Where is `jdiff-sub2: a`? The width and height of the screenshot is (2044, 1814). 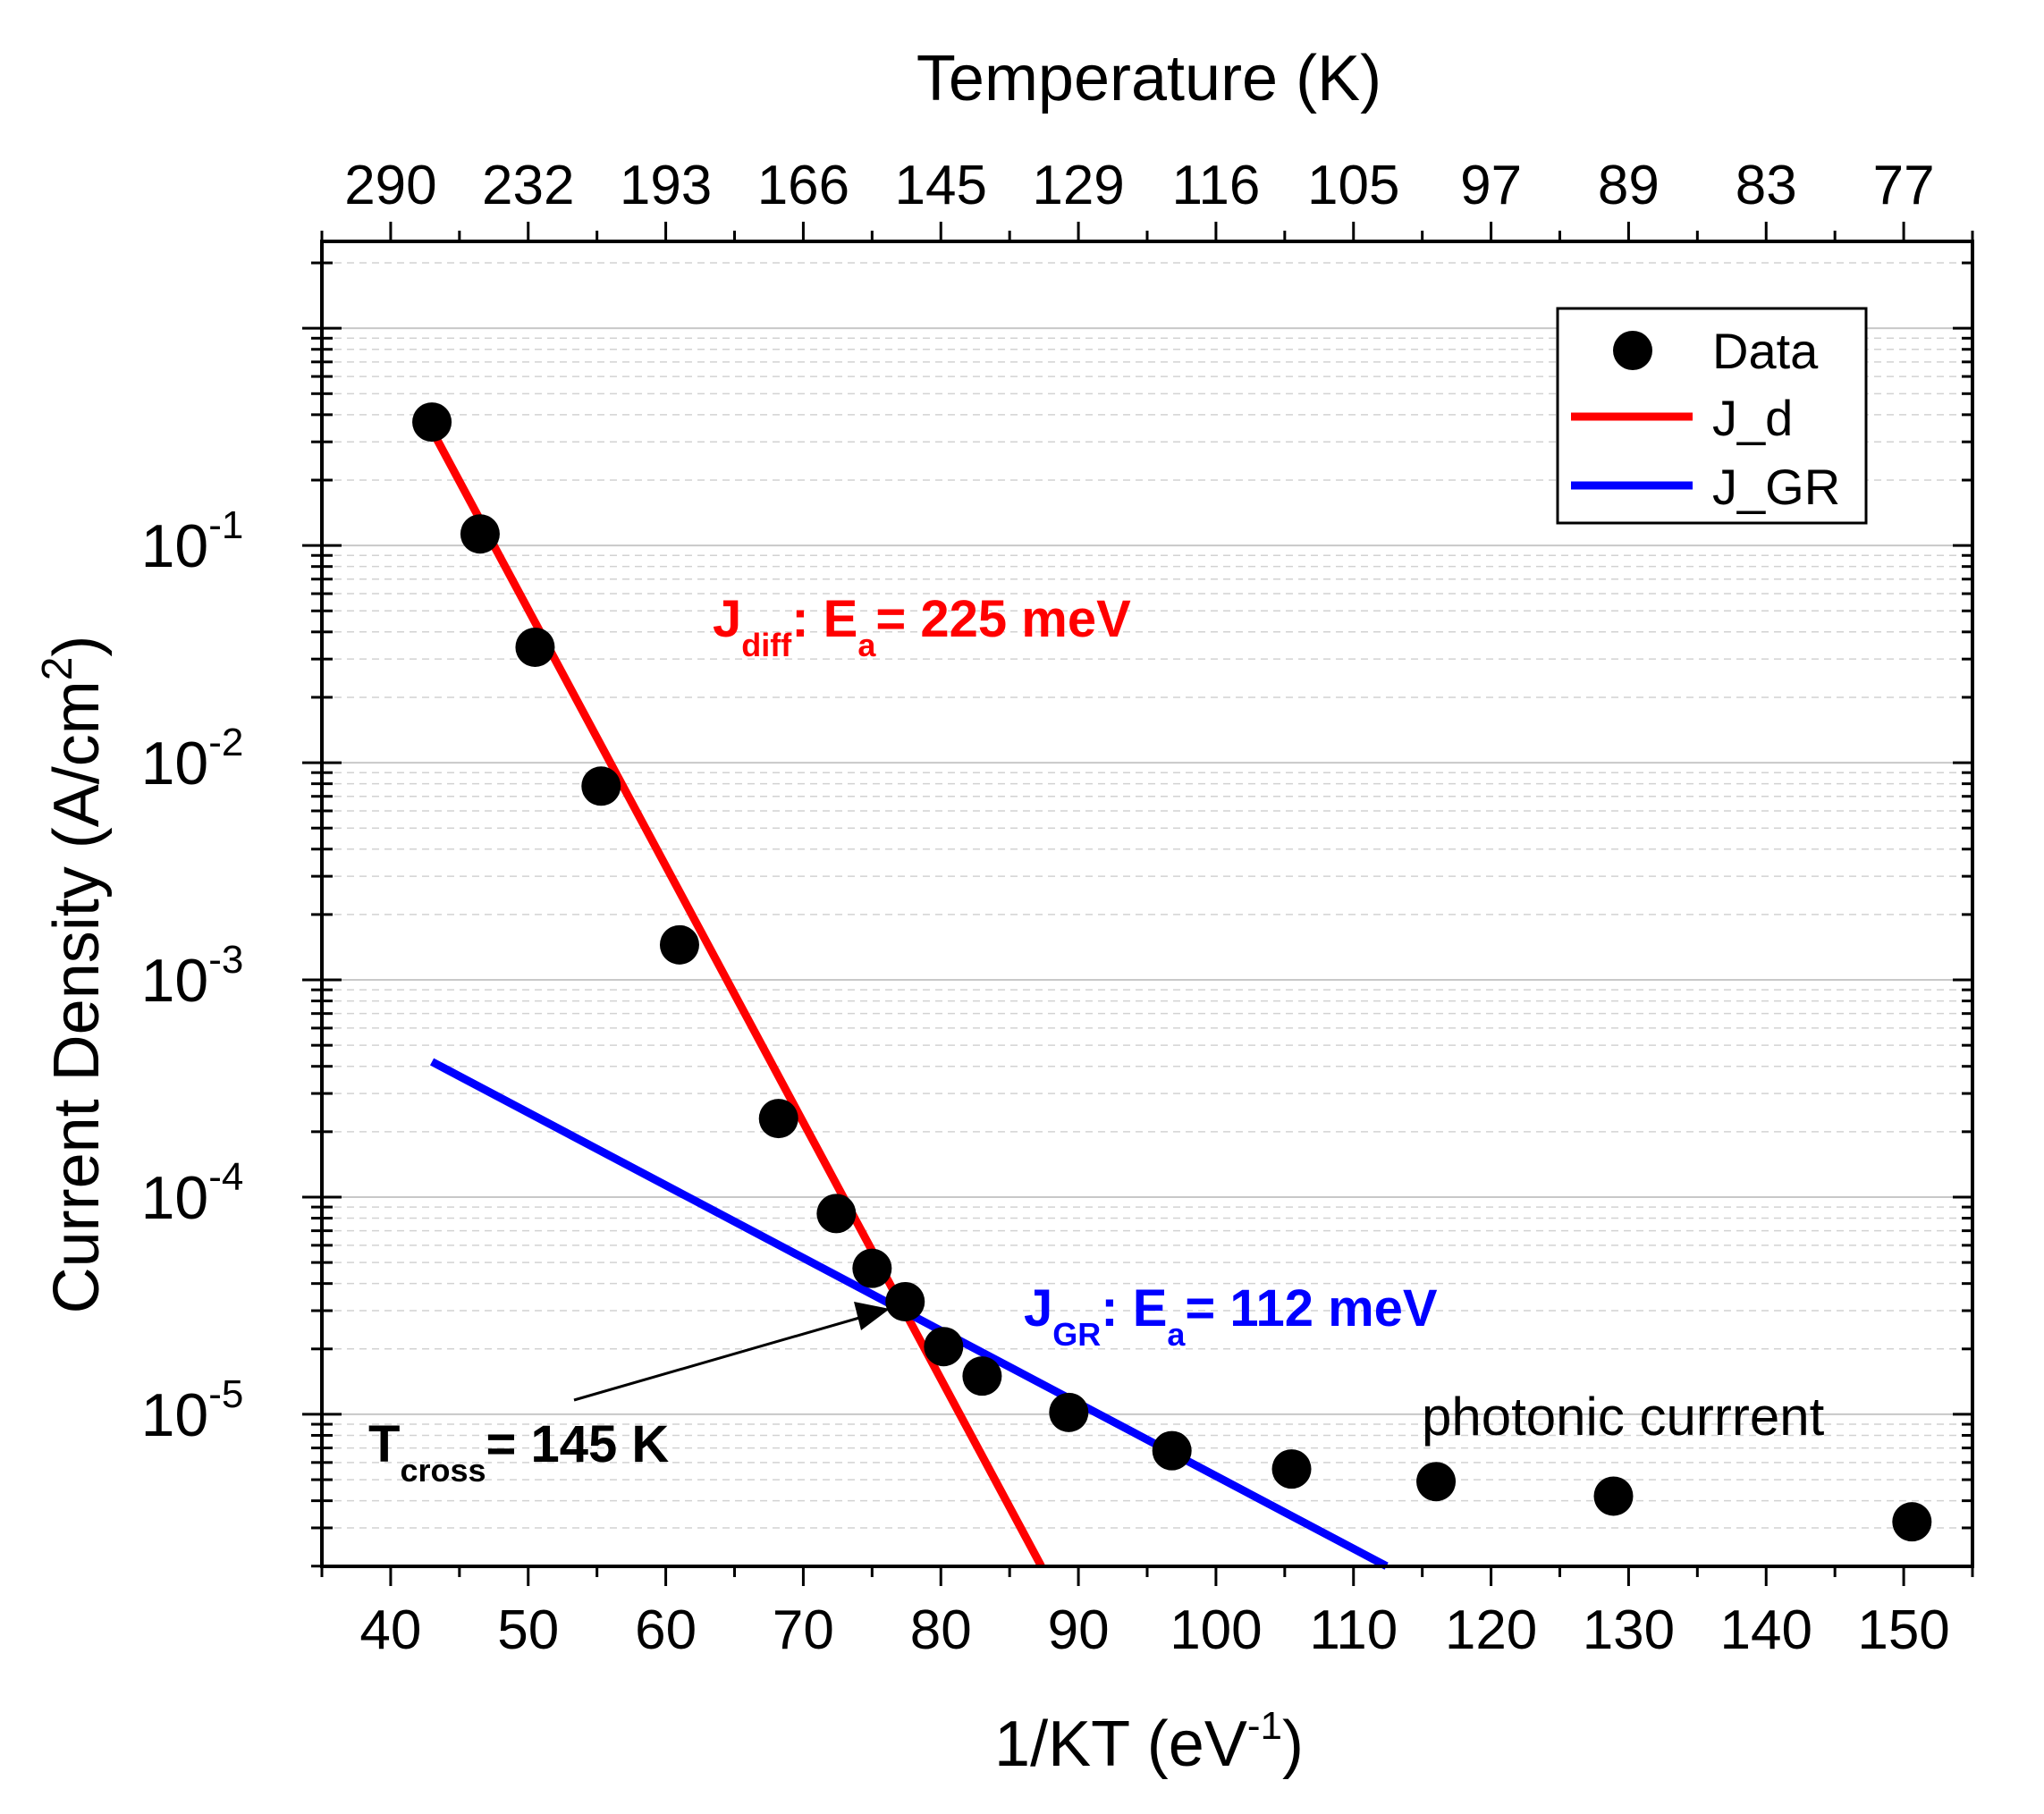 jdiff-sub2: a is located at coordinates (866, 645).